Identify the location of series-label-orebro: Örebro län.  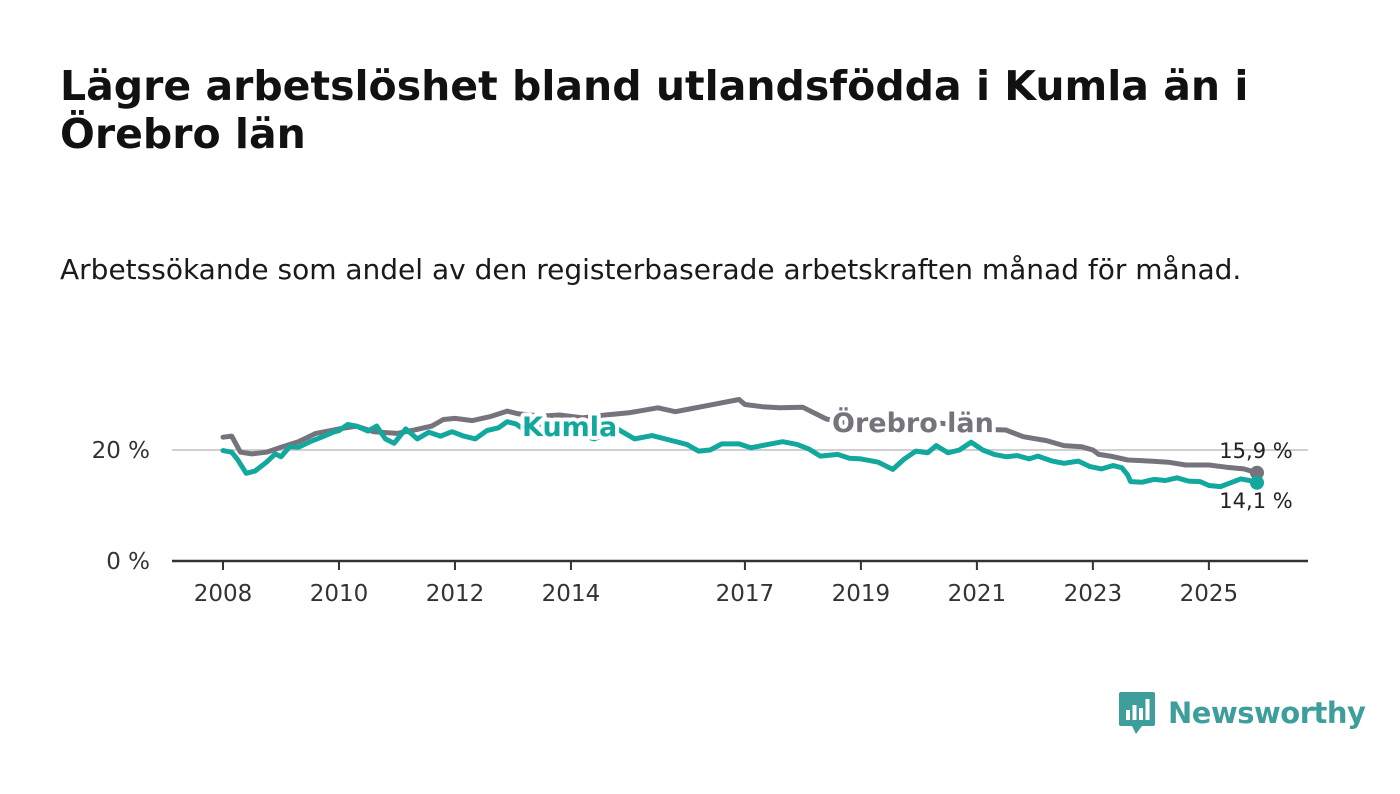
(913, 422).